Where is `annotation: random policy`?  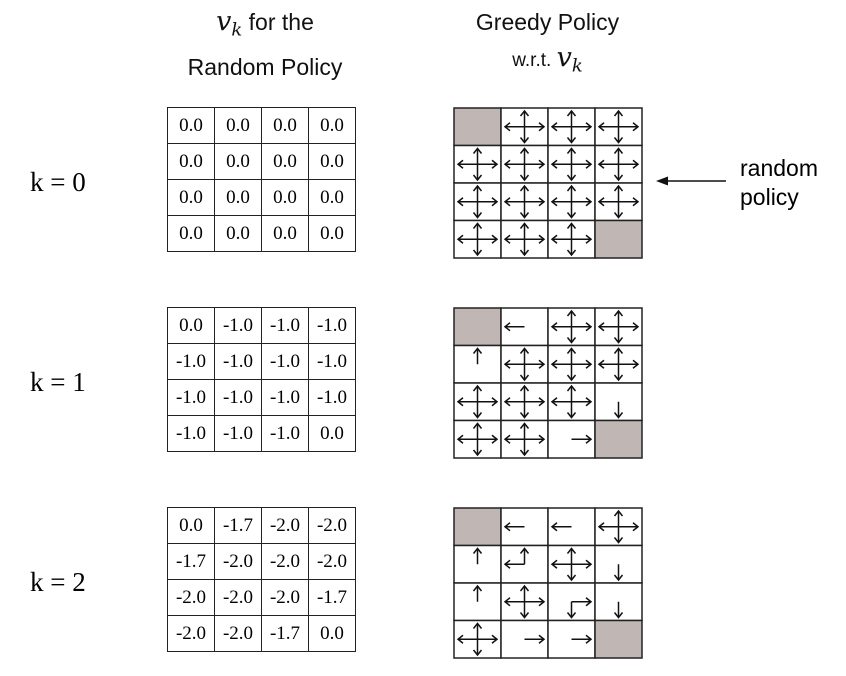 annotation: random policy is located at coordinates (779, 183).